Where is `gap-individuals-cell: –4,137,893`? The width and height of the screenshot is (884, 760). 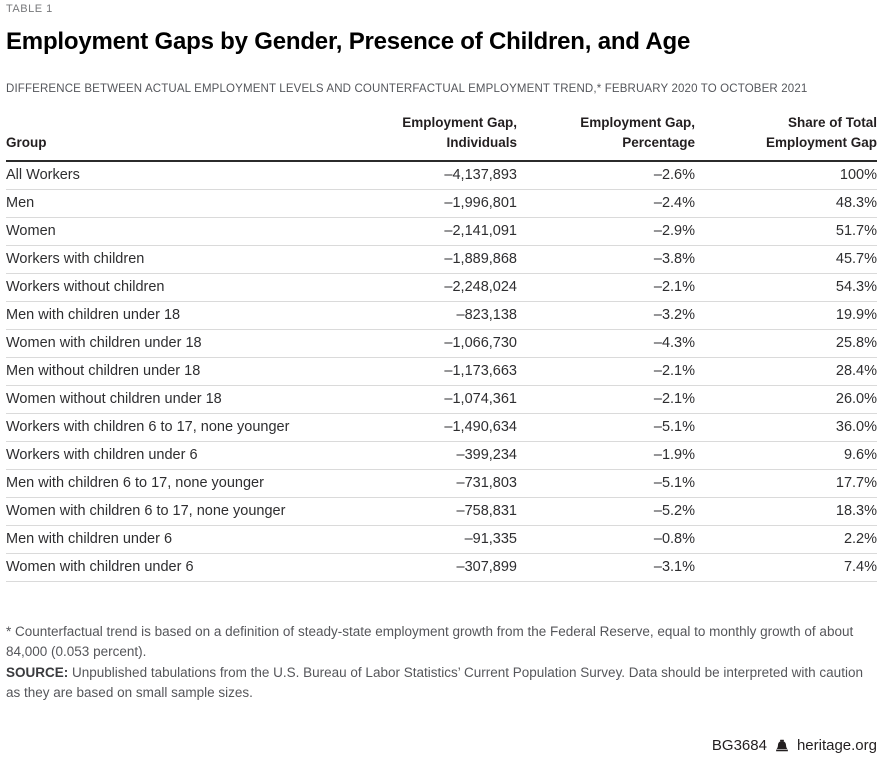
gap-individuals-cell: –4,137,893 is located at coordinates (442, 175).